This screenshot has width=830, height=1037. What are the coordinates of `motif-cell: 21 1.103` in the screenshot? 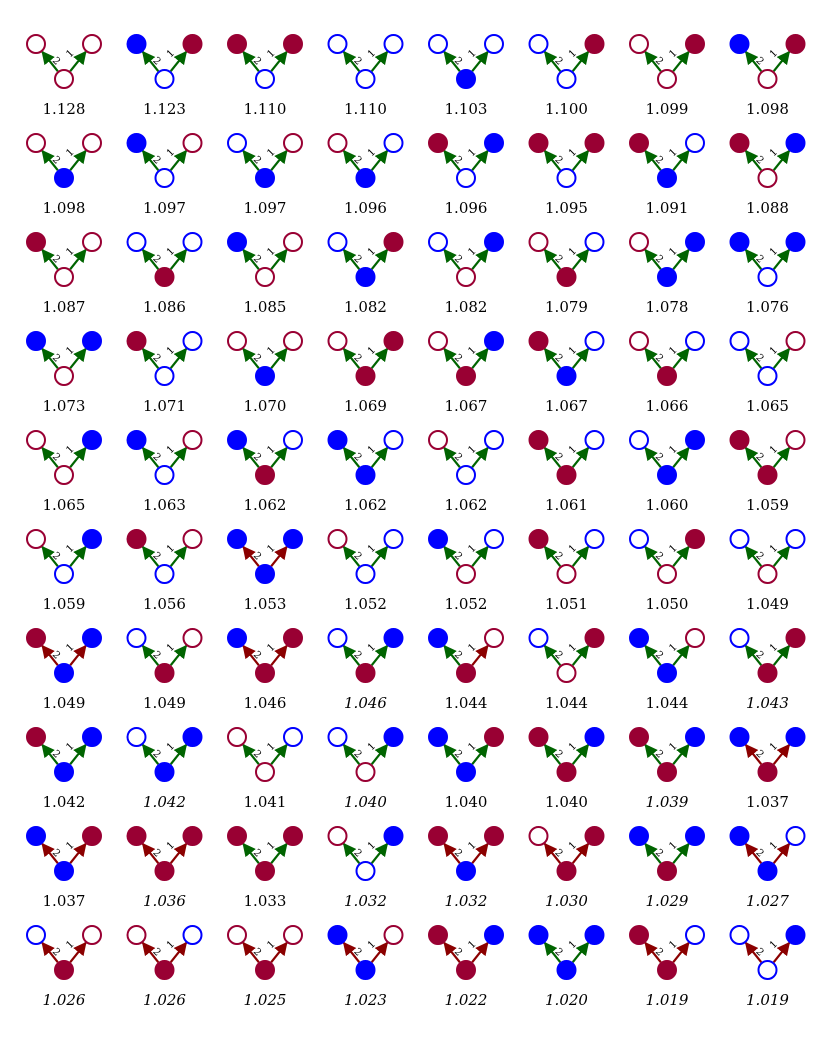 It's located at (466, 76).